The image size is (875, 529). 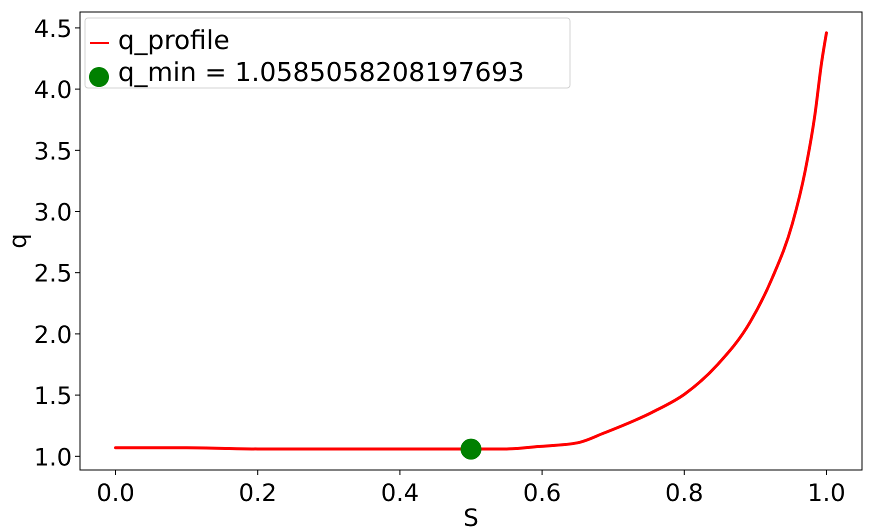 I want to click on y-tick-label: 4.5, so click(x=53, y=28).